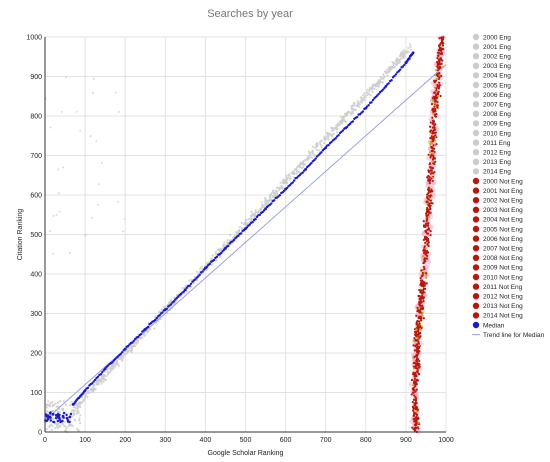  What do you see at coordinates (491, 143) in the screenshot?
I see `legend-item: 2011 Eng` at bounding box center [491, 143].